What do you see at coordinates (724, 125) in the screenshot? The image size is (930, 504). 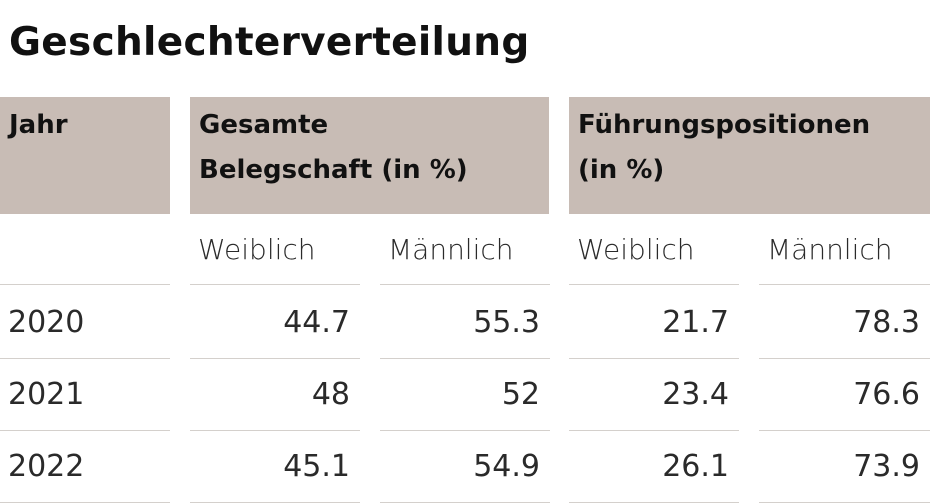 I see `header-fuehrungspositionen-line1: Führungspositionen` at bounding box center [724, 125].